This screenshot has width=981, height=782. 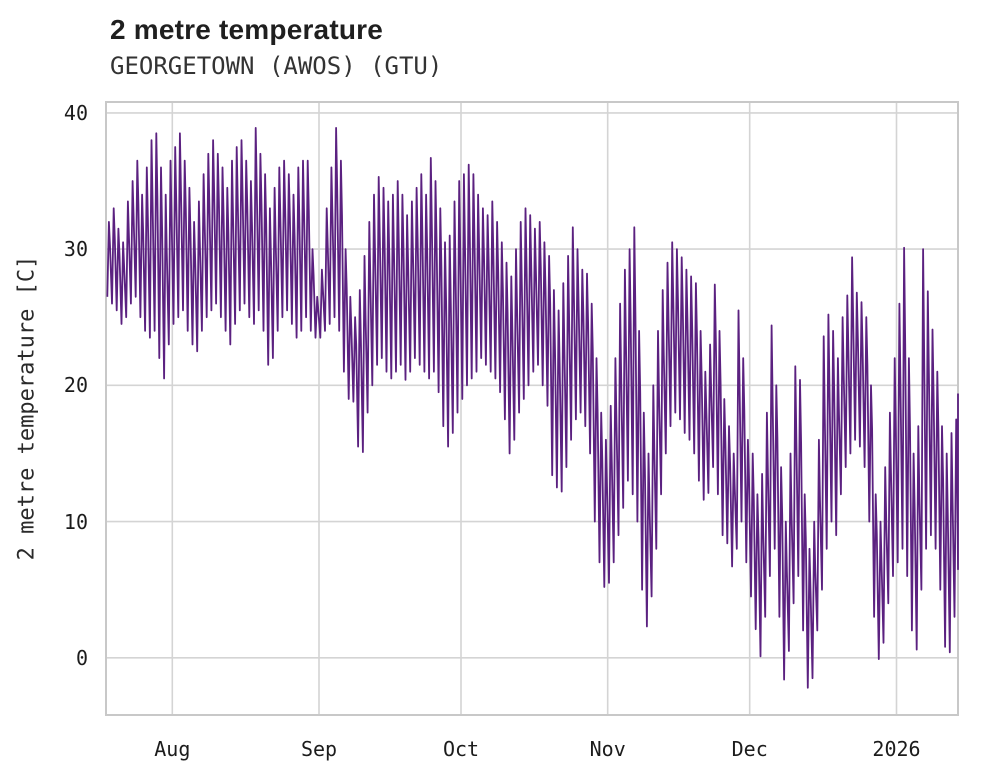 What do you see at coordinates (896, 749) in the screenshot?
I see `x-tick-label: 2026` at bounding box center [896, 749].